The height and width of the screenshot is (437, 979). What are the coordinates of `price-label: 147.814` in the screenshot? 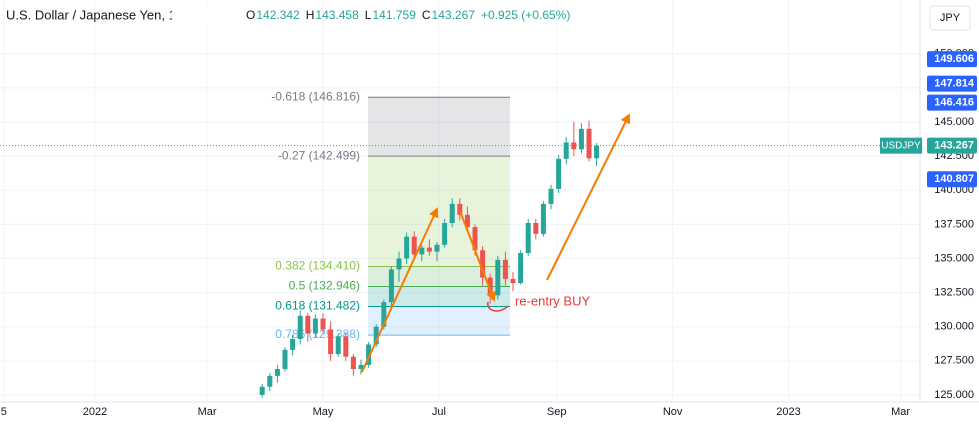 It's located at (954, 84).